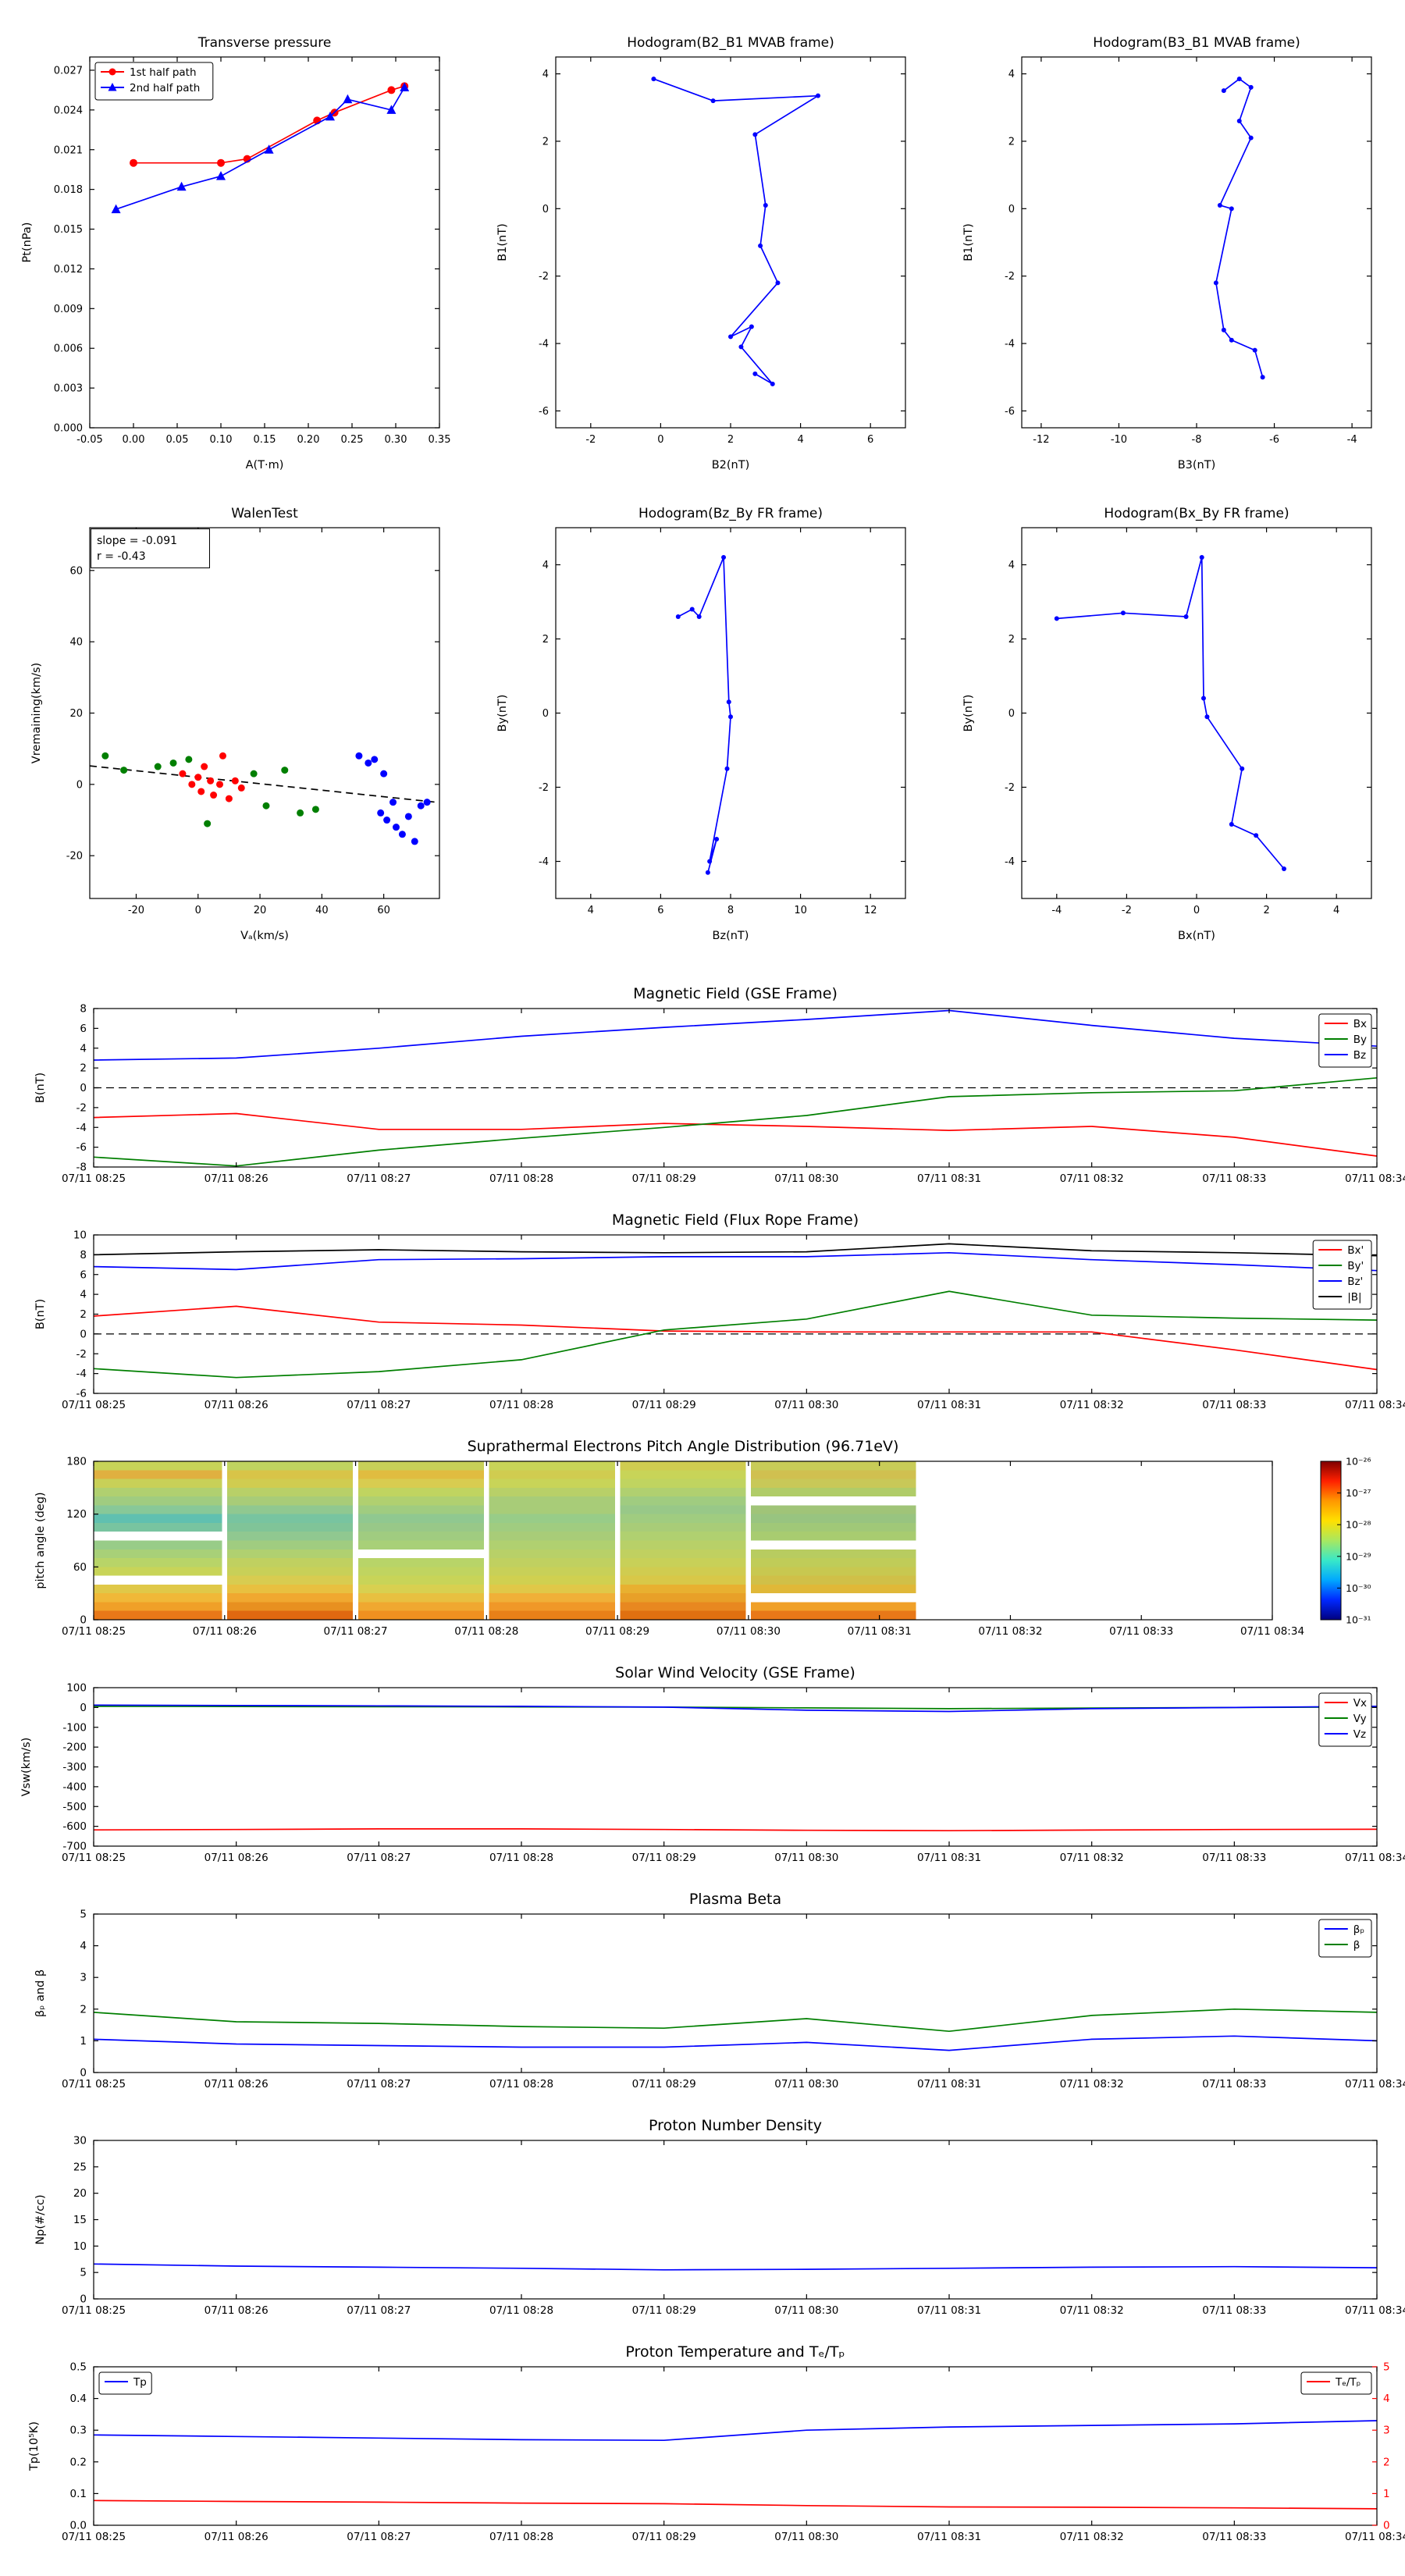 The height and width of the screenshot is (2576, 1405). What do you see at coordinates (308, 440) in the screenshot?
I see `x-tick-label: 0.20` at bounding box center [308, 440].